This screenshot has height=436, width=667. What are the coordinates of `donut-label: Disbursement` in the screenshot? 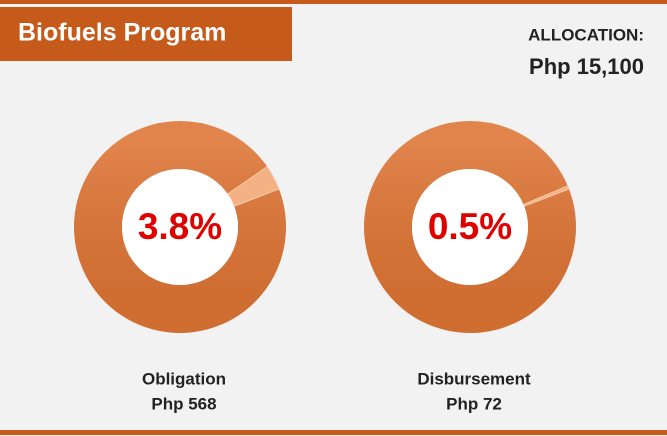 It's located at (474, 378).